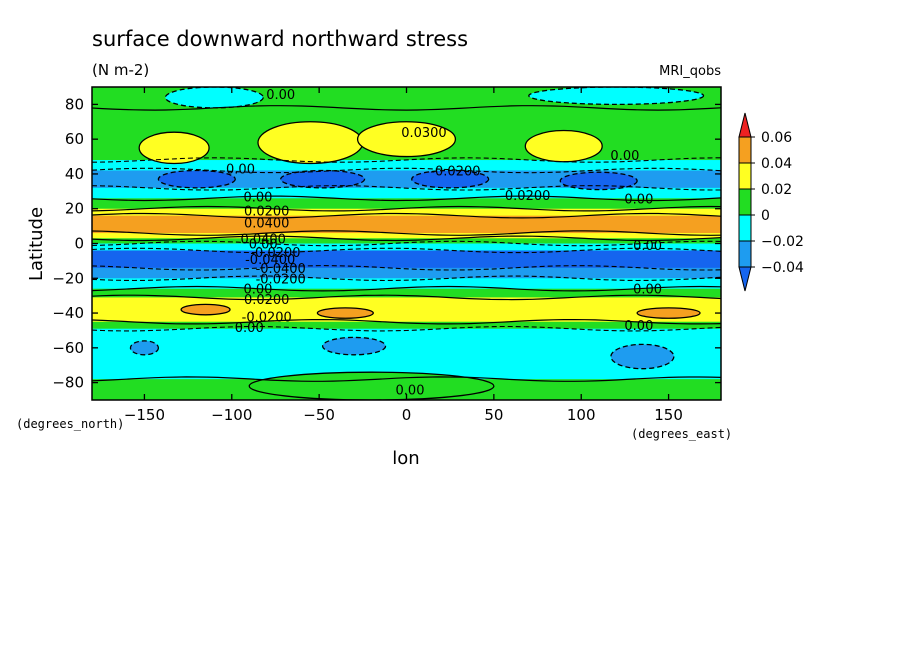 Image resolution: width=904 pixels, height=654 pixels. Describe the element at coordinates (690, 71) in the screenshot. I see `model-label: MRI_qobs` at that location.